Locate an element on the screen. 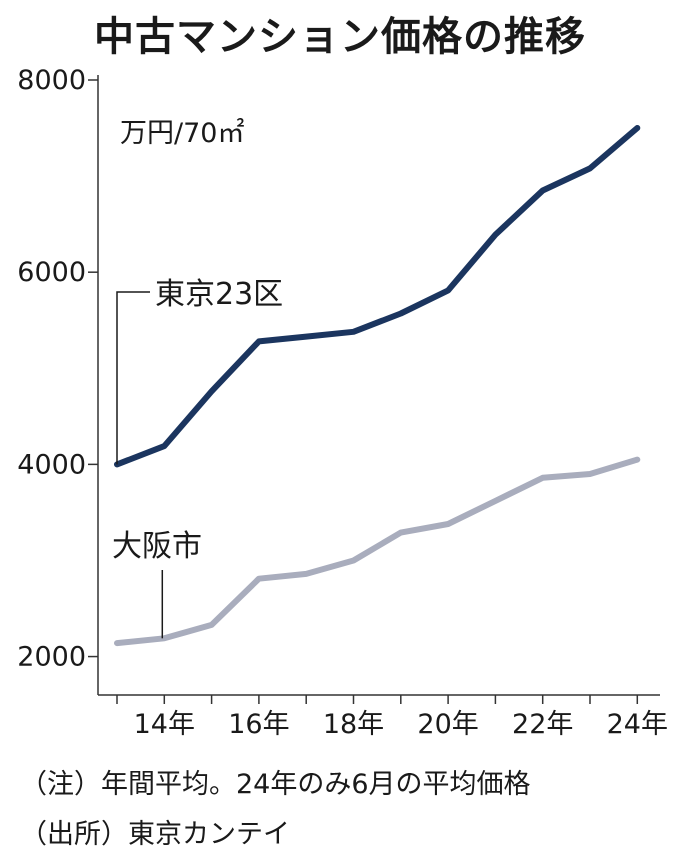  y-axis-ticks: 2000 4000 6000 8000 is located at coordinates (57, 369).